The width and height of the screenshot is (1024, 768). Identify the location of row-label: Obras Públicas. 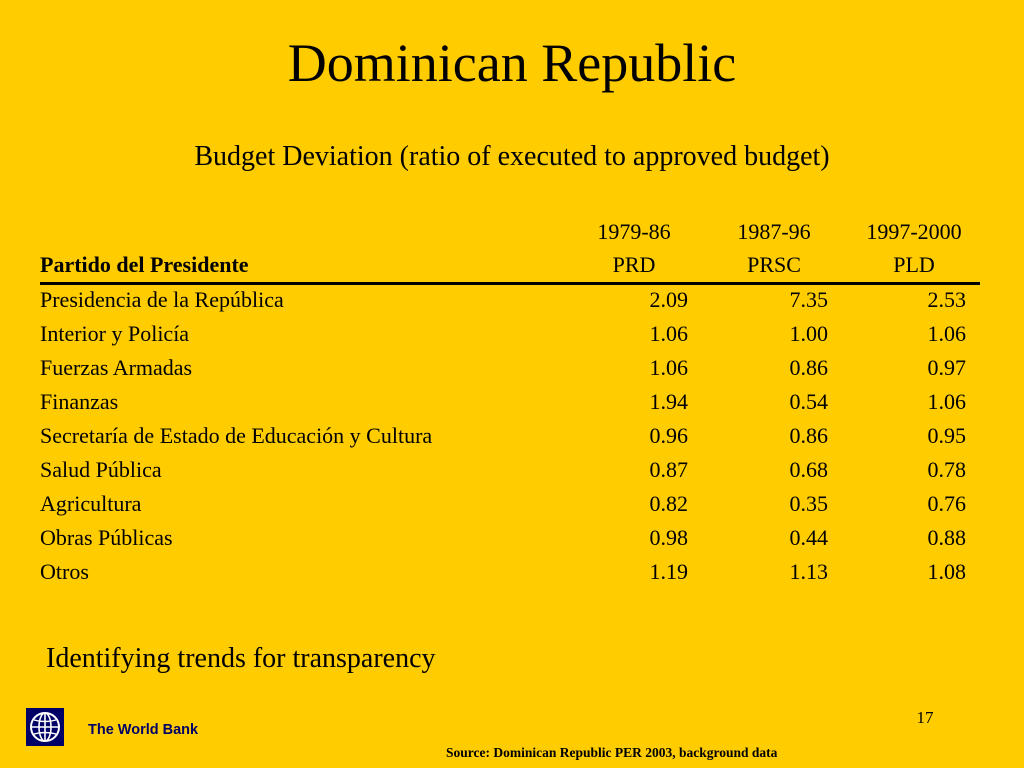
(106, 537).